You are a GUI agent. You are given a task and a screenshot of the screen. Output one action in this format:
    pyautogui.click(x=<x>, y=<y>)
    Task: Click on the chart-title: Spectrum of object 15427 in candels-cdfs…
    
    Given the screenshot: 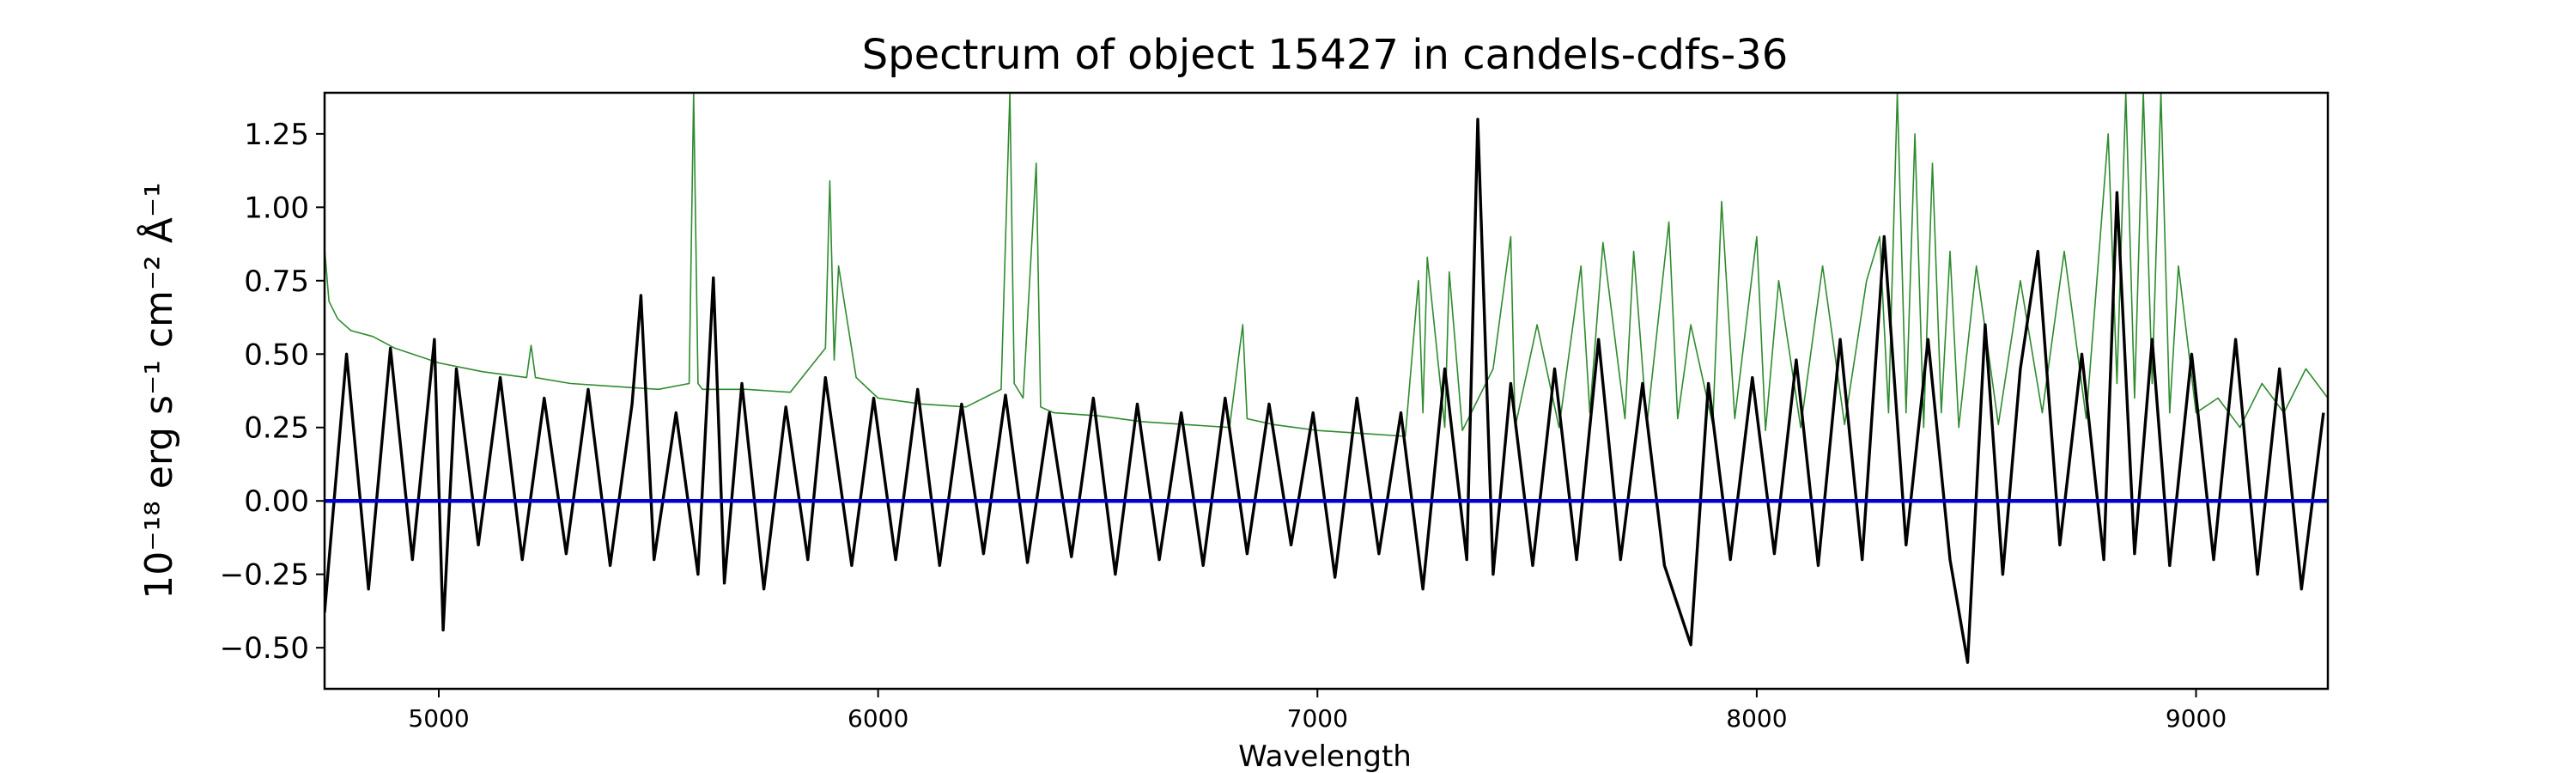 What is the action you would take?
    pyautogui.click(x=1325, y=55)
    